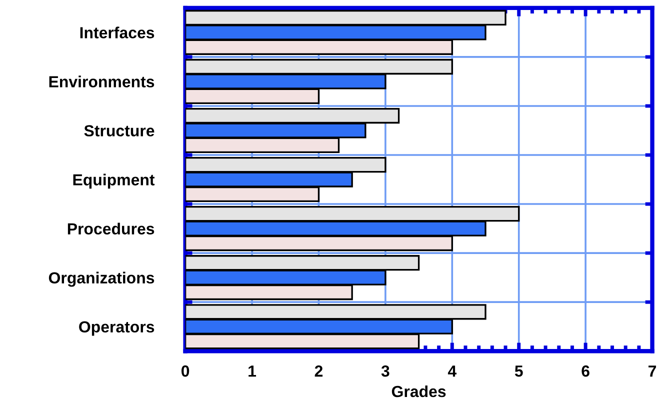 The image size is (669, 417). I want to click on y-tick-label: Operators, so click(116, 328).